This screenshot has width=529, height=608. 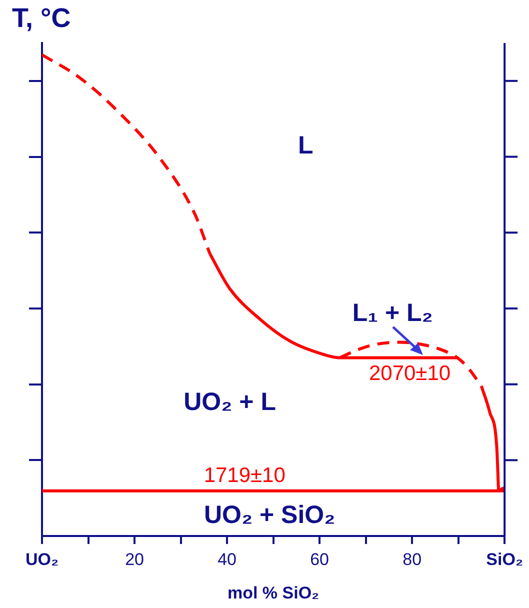 What do you see at coordinates (409, 374) in the screenshot?
I see `data-label: 2070±10` at bounding box center [409, 374].